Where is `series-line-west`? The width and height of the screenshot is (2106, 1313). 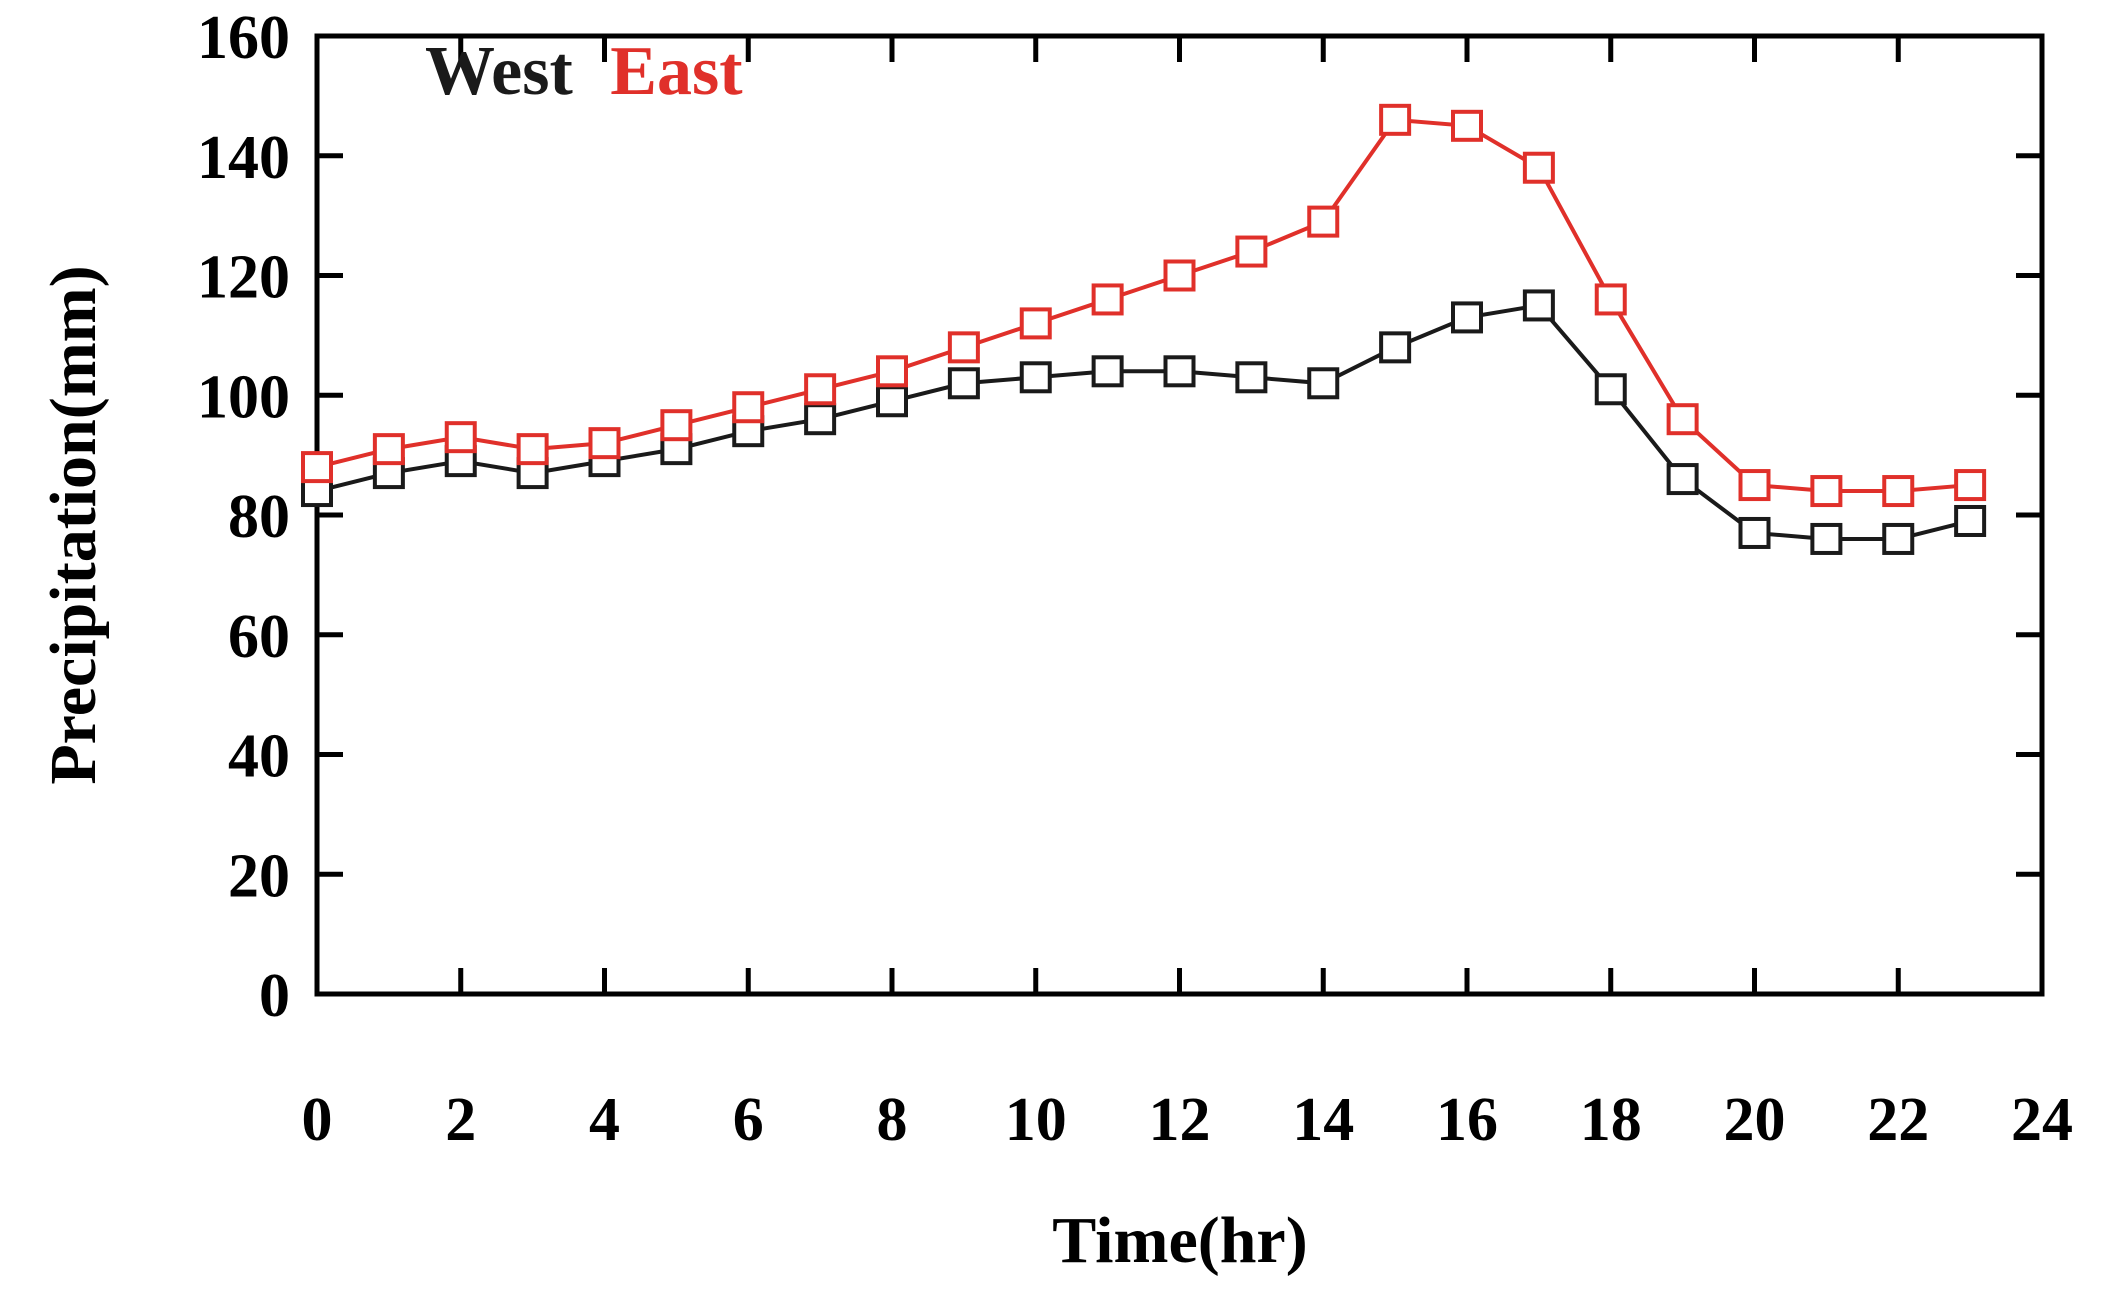
series-line-west is located at coordinates (1143, 422).